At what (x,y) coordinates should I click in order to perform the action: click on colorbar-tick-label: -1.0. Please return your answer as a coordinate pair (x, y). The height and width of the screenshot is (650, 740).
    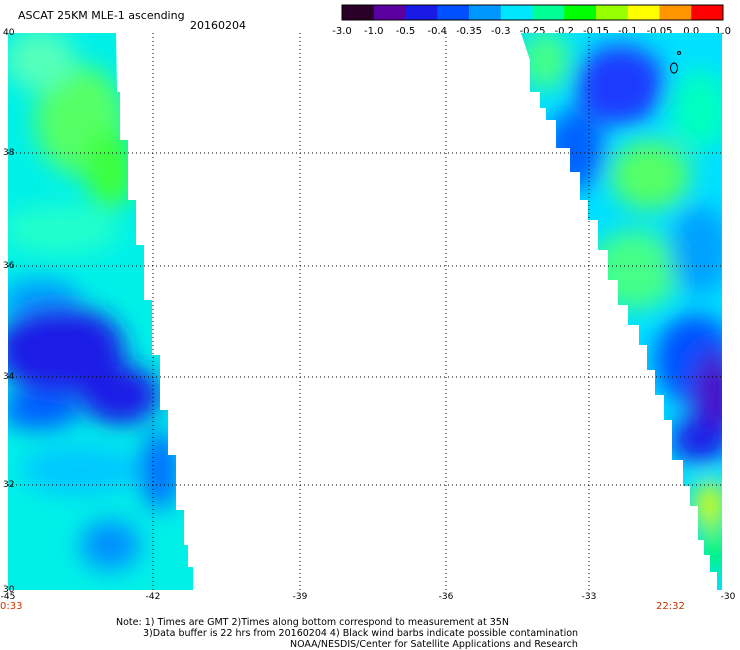
    Looking at the image, I should click on (373, 31).